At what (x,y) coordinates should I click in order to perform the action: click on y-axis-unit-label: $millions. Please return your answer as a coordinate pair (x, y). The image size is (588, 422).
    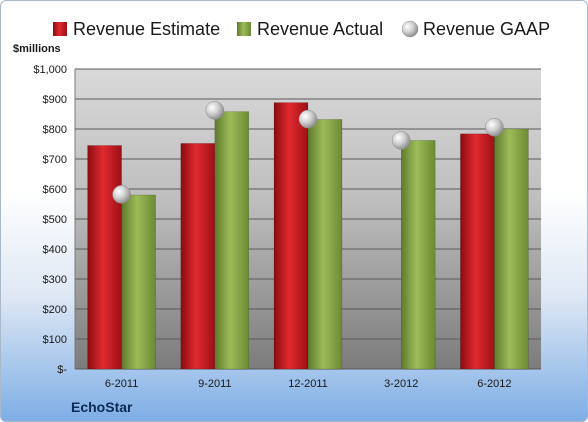
    Looking at the image, I should click on (37, 49).